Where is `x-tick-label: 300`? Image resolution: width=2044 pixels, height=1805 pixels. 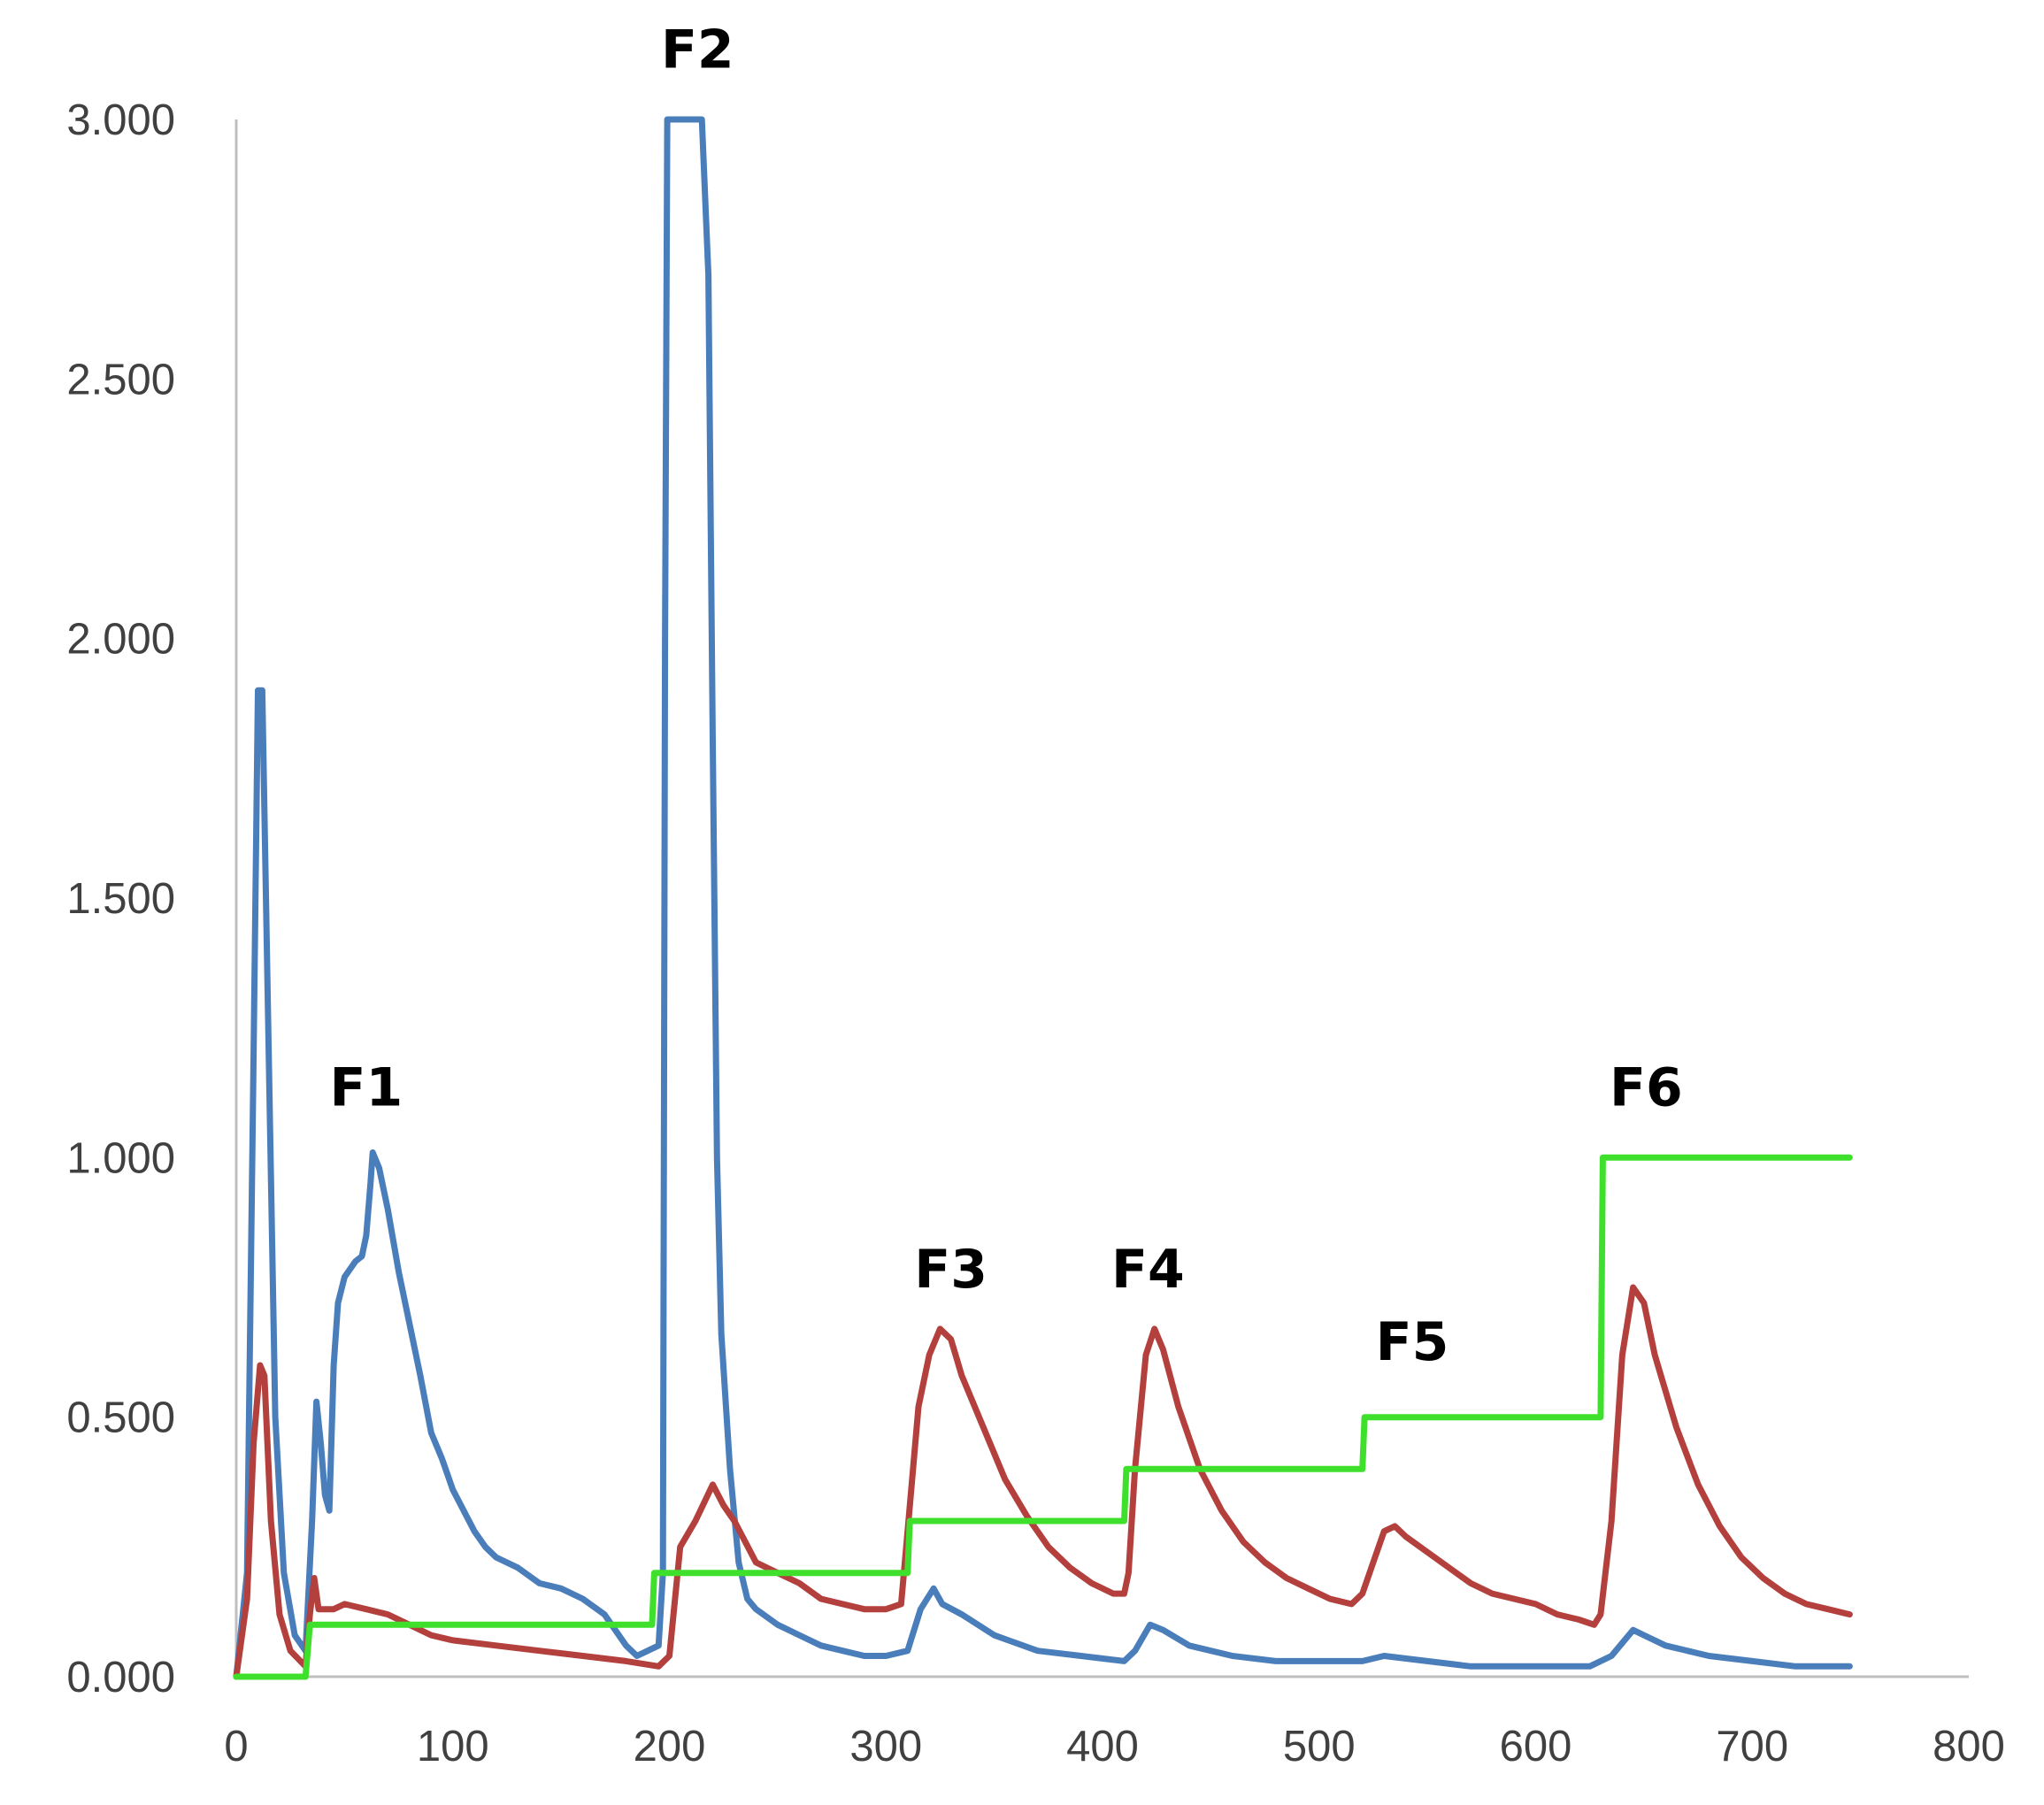
x-tick-label: 300 is located at coordinates (886, 1746).